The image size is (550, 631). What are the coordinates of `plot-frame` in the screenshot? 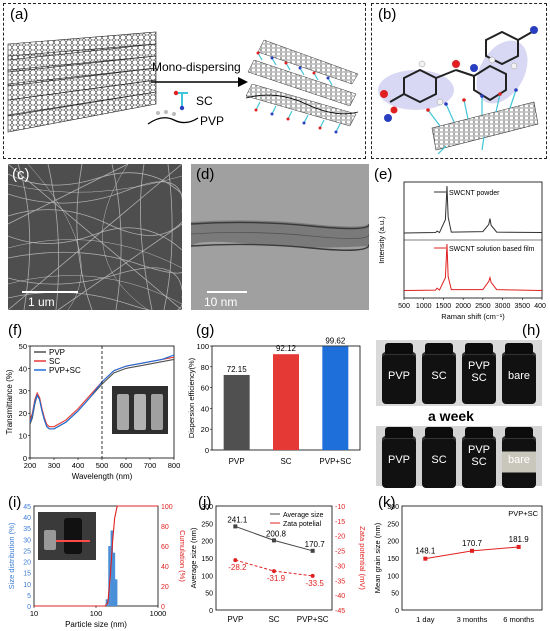 It's located at (472, 558).